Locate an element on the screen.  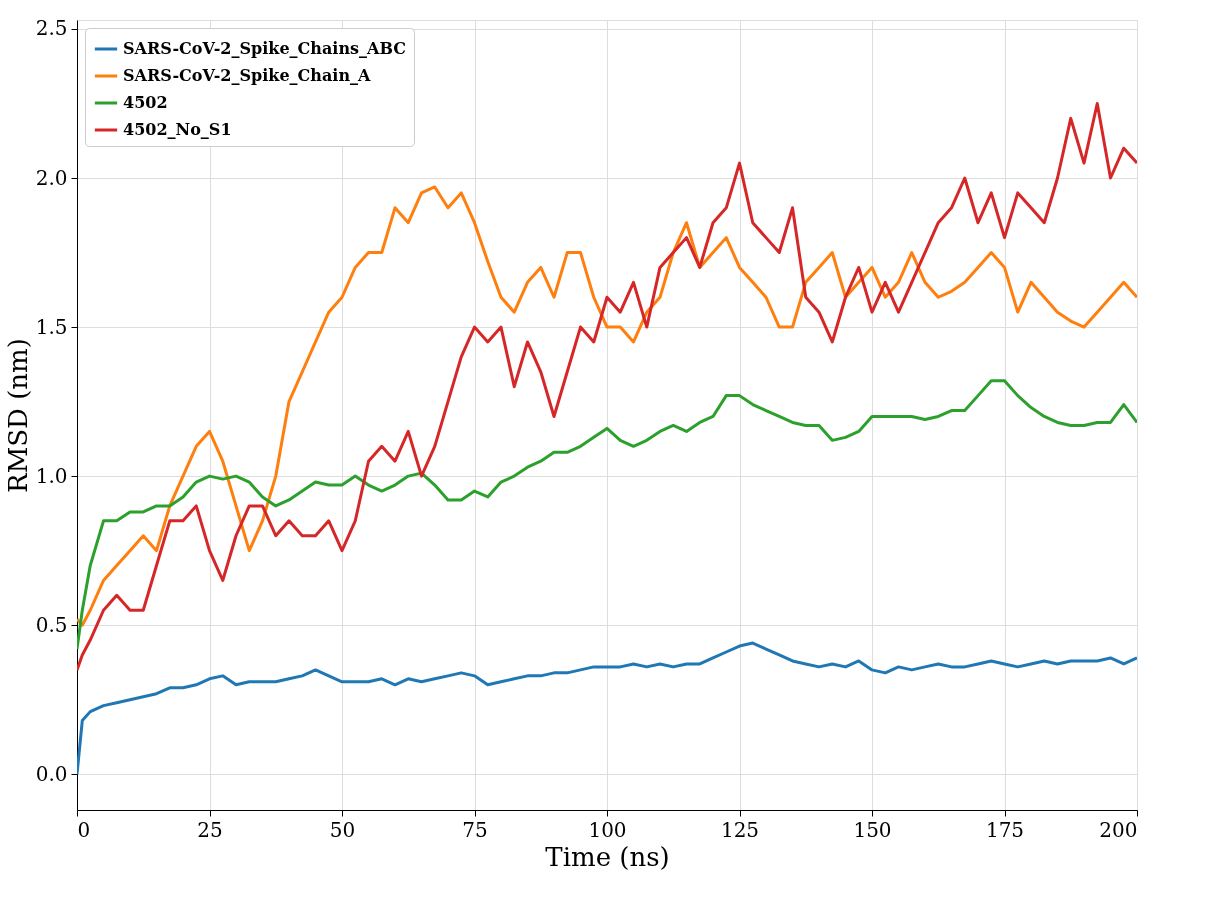
x-tick-label: 0 is located at coordinates (84, 829).